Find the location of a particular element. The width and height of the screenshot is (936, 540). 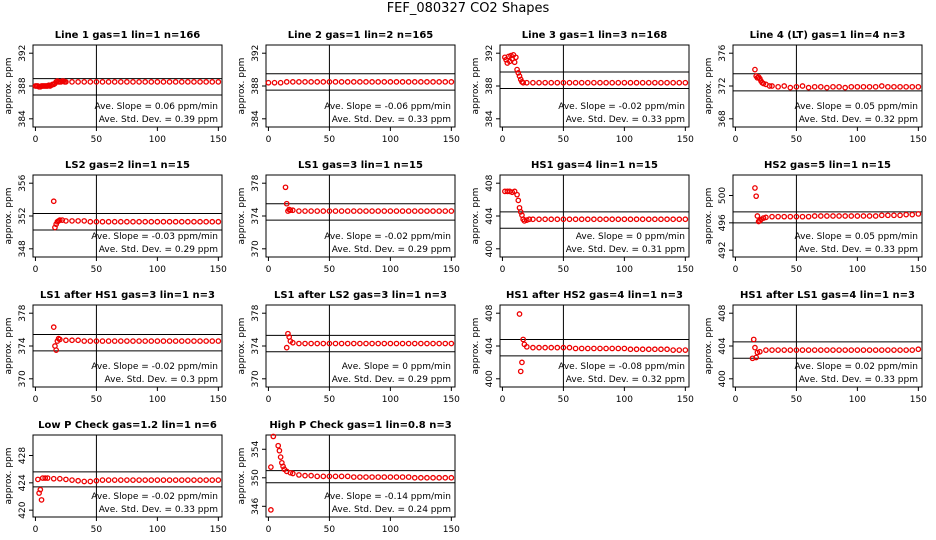

y-tick-label: 384 is located at coordinates (490, 118).